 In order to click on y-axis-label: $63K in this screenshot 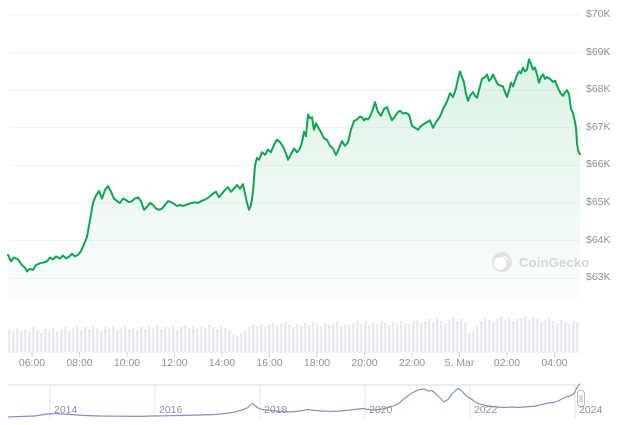, I will do `click(598, 277)`.